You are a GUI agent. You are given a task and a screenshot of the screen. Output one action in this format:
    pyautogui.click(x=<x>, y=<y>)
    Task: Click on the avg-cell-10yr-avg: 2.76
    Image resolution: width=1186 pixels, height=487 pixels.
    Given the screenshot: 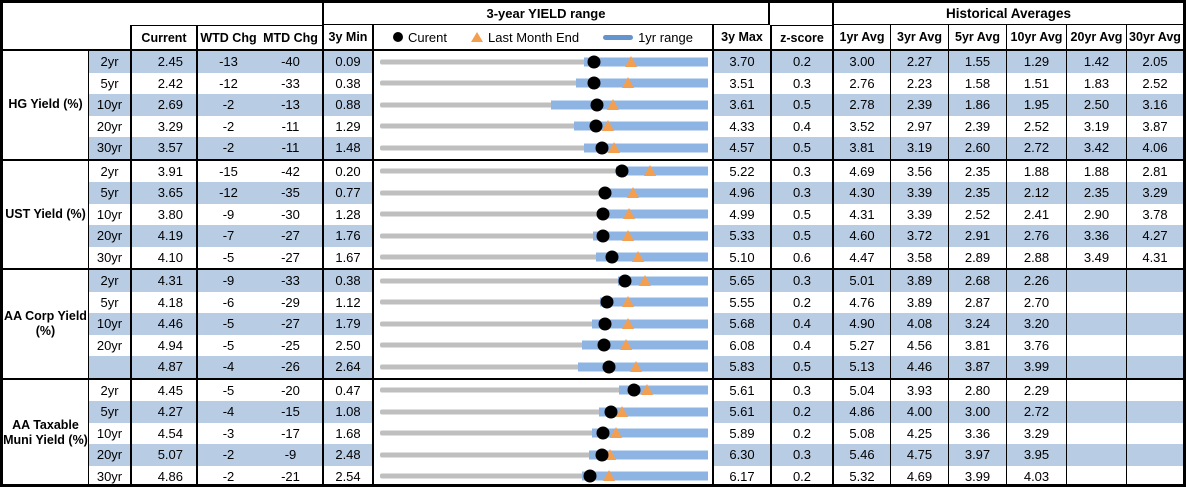 What is the action you would take?
    pyautogui.click(x=1036, y=236)
    